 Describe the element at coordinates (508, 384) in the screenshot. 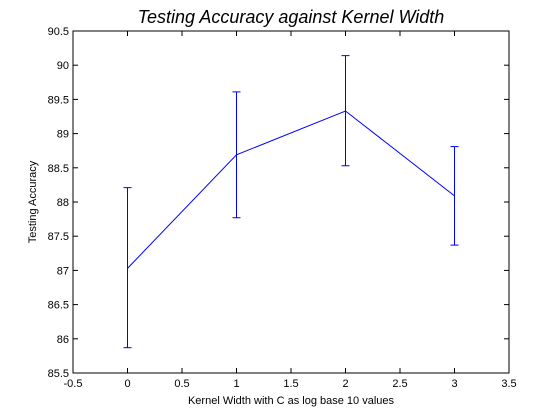

I see `x-tick-label: 3.5` at that location.